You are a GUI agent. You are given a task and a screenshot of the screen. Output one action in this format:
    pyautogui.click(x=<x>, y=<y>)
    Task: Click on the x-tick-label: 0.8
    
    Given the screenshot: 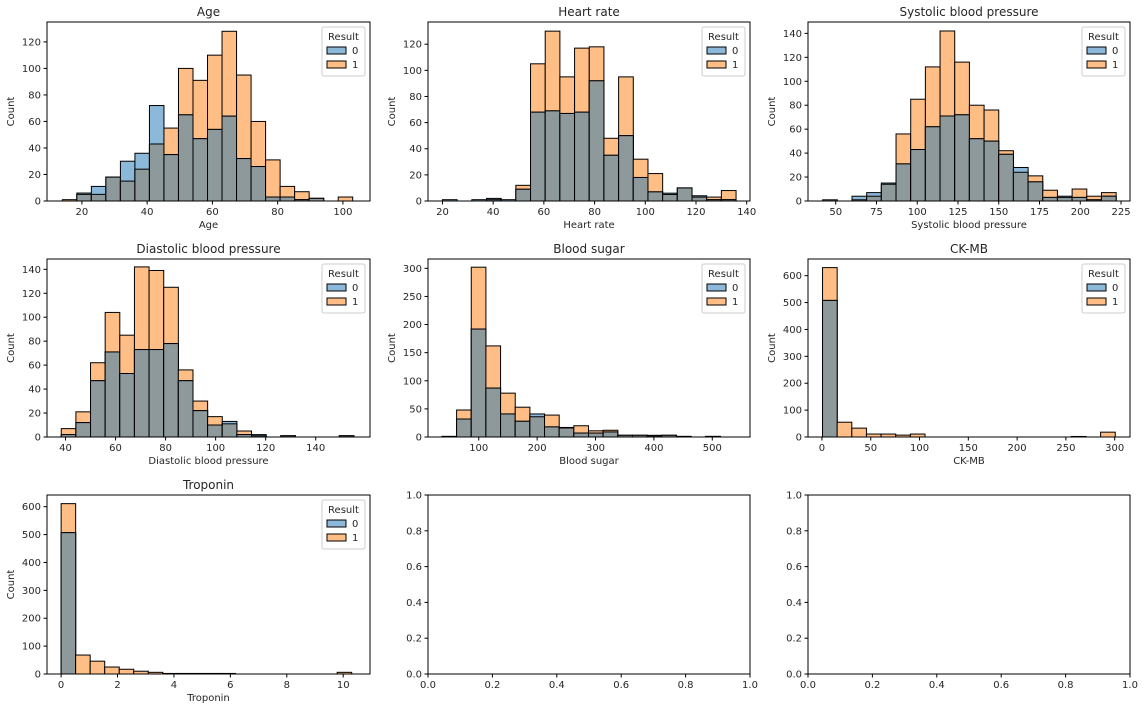 What is the action you would take?
    pyautogui.click(x=686, y=685)
    